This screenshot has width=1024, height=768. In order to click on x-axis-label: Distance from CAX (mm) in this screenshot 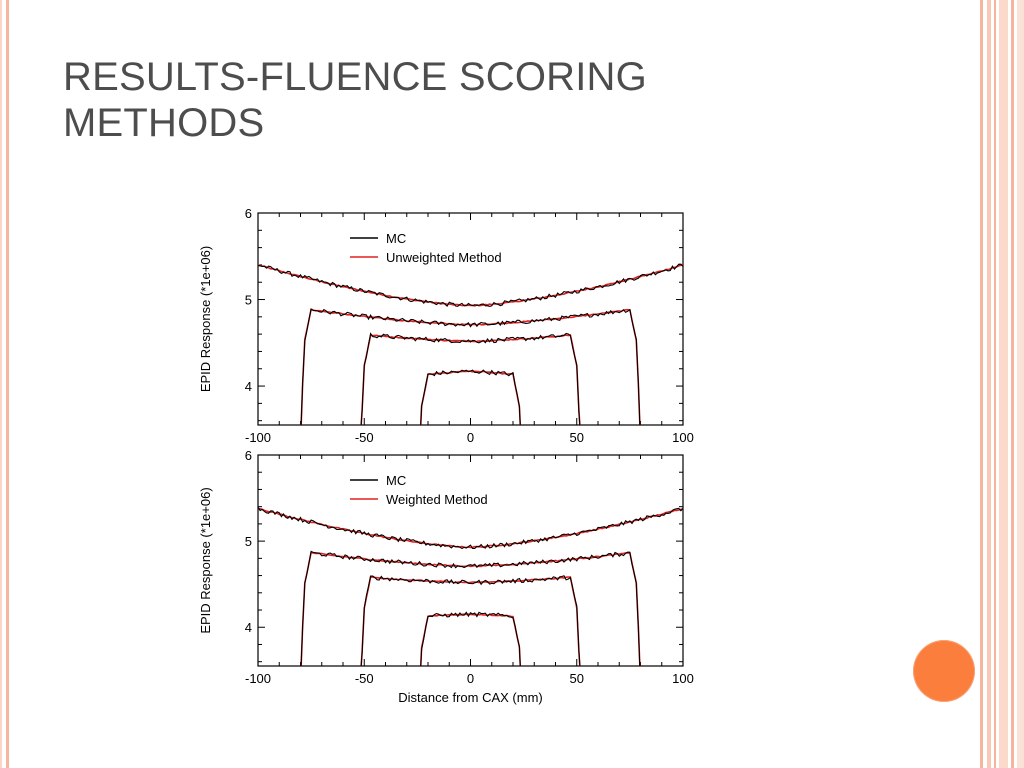, I will do `click(470, 697)`.